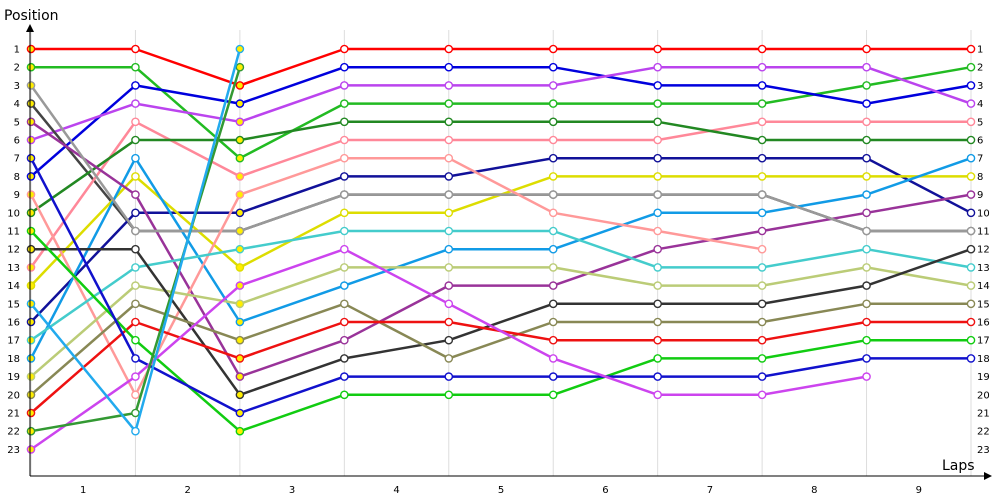 The height and width of the screenshot is (500, 1000). What do you see at coordinates (980, 141) in the screenshot?
I see `y-tick-right: 6` at bounding box center [980, 141].